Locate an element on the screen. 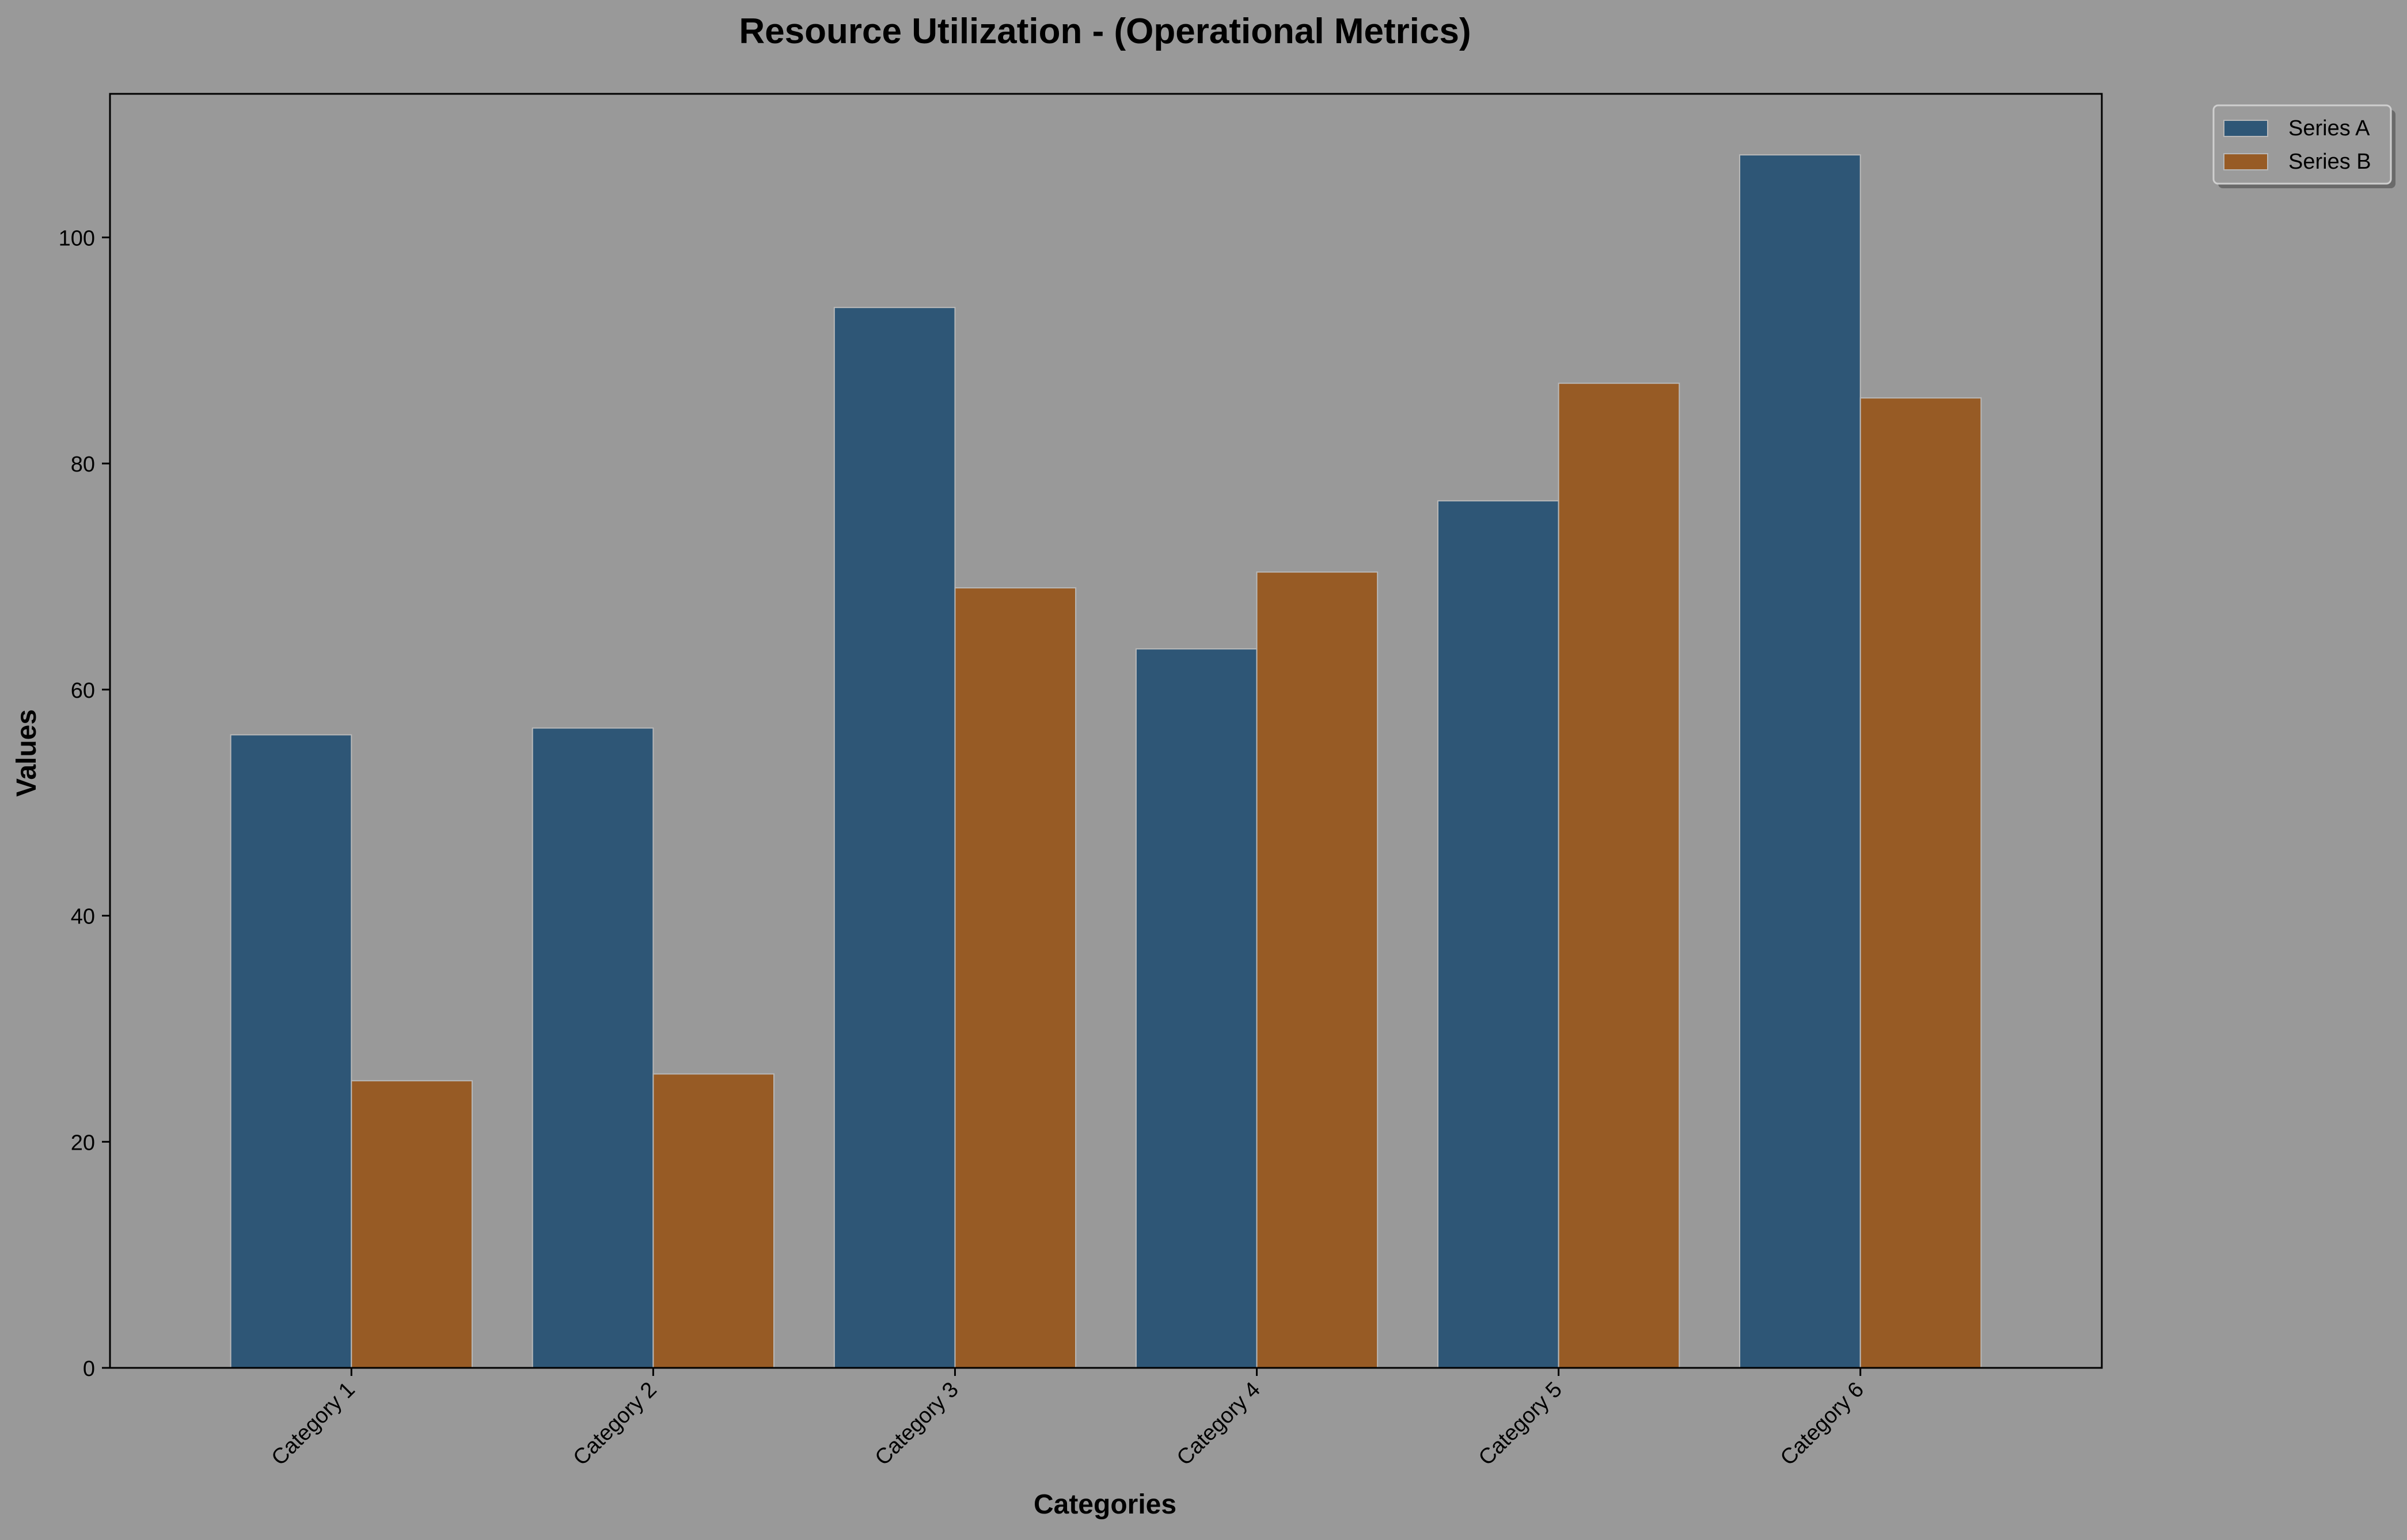 This screenshot has width=2407, height=1540. x-tick-label: Category 4 is located at coordinates (1218, 1424).